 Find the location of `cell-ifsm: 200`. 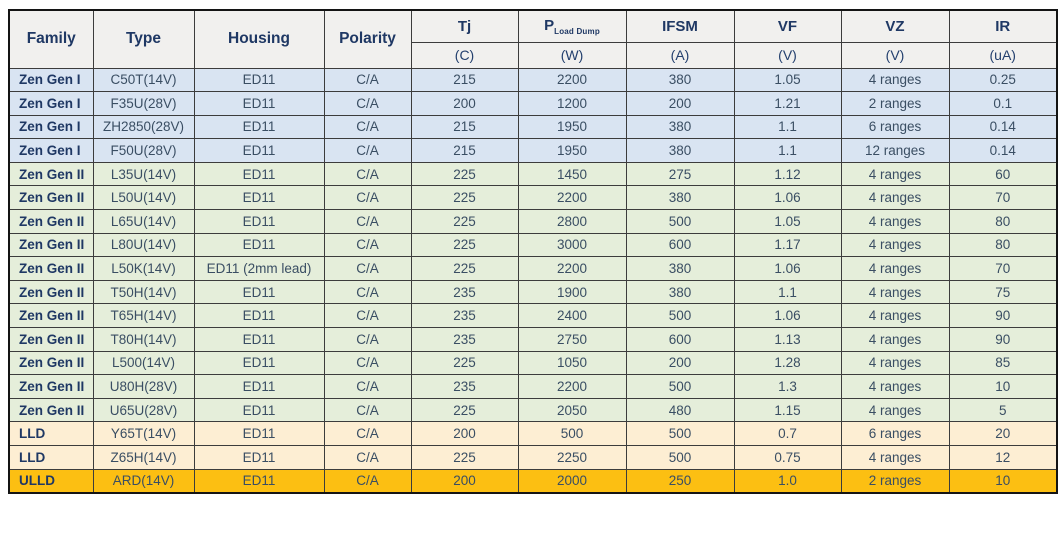

cell-ifsm: 200 is located at coordinates (680, 363).